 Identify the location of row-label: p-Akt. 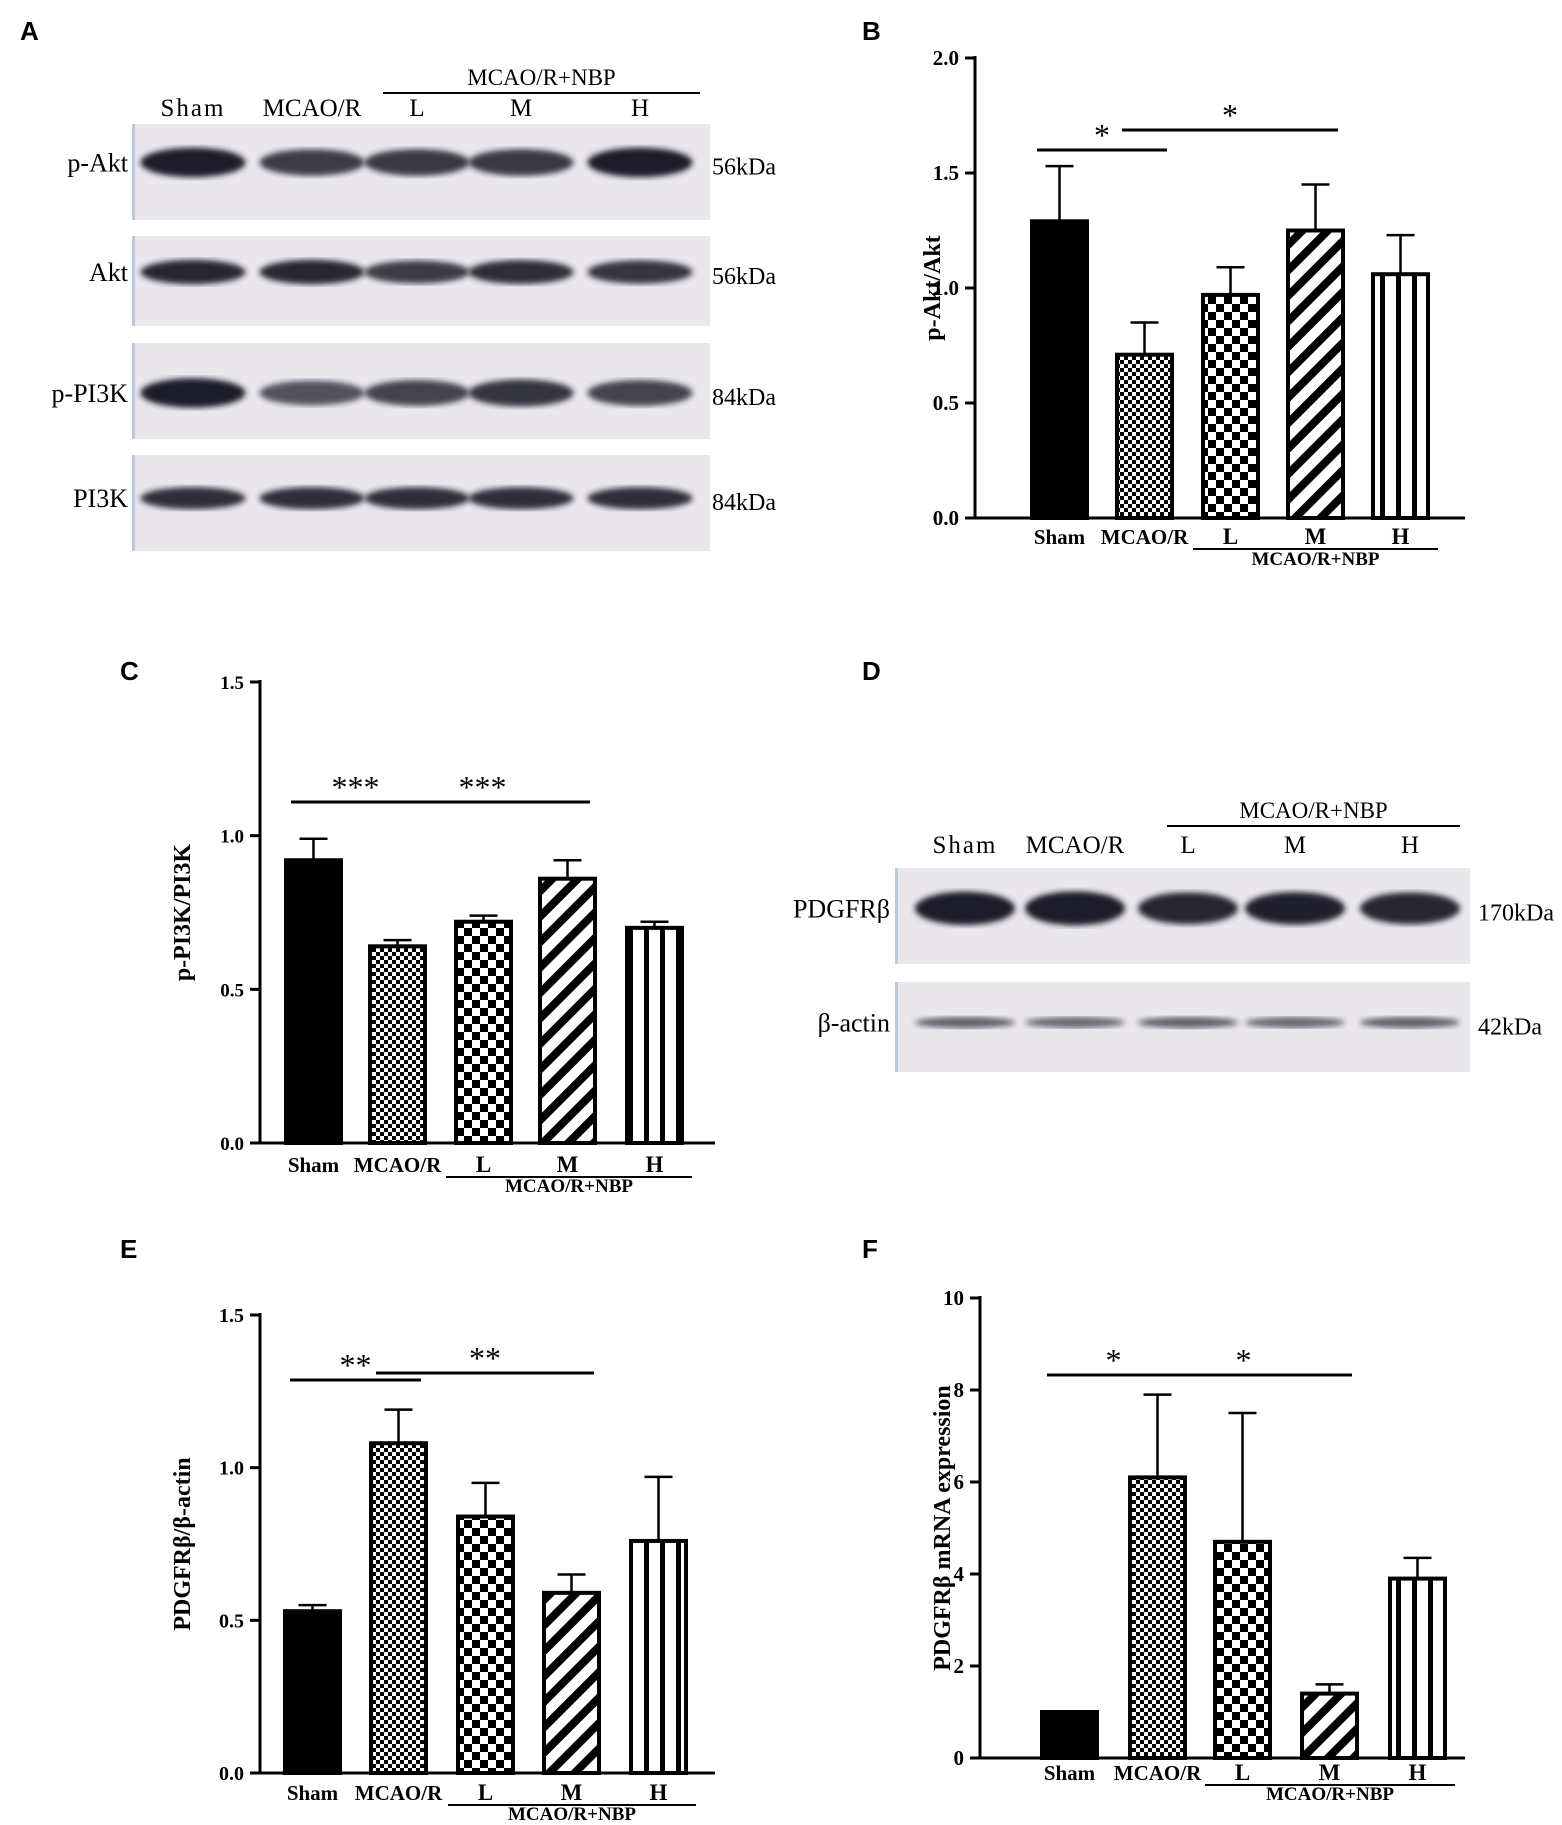
(97, 162).